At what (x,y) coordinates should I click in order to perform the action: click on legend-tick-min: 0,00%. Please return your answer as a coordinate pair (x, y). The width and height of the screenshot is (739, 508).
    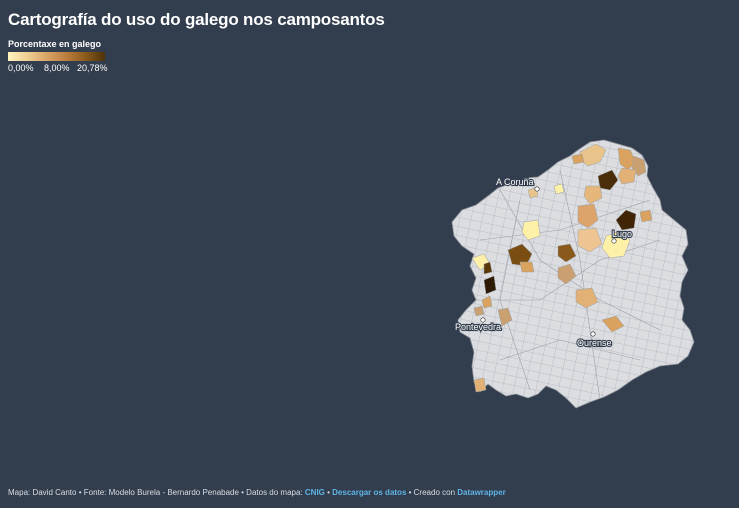
    Looking at the image, I should click on (21, 68).